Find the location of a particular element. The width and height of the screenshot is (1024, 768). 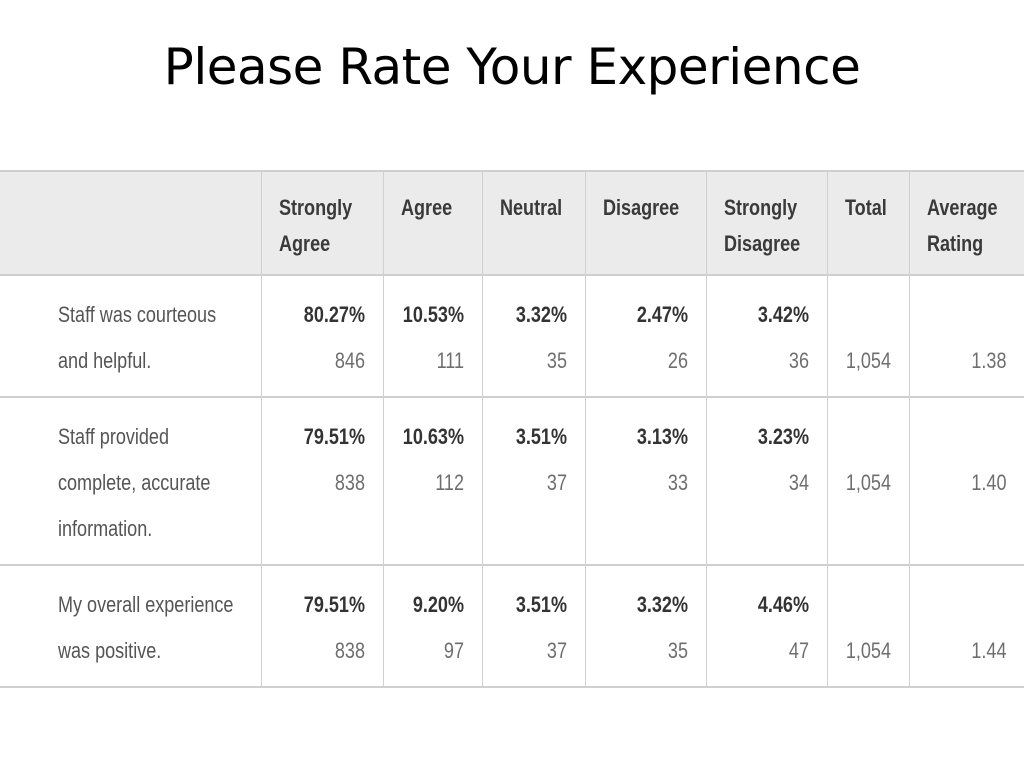

count-value: 97 is located at coordinates (453, 650).